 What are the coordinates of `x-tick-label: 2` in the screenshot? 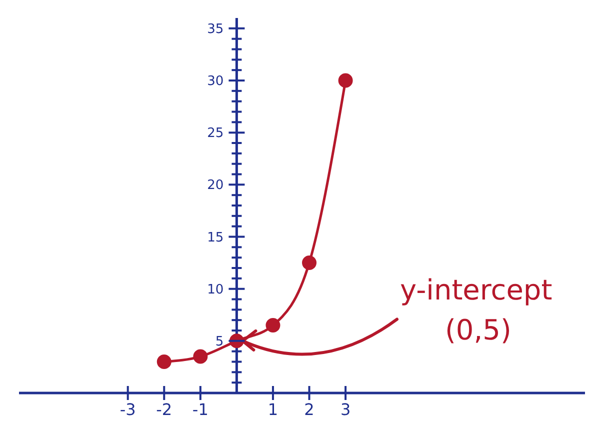 It's located at (309, 409).